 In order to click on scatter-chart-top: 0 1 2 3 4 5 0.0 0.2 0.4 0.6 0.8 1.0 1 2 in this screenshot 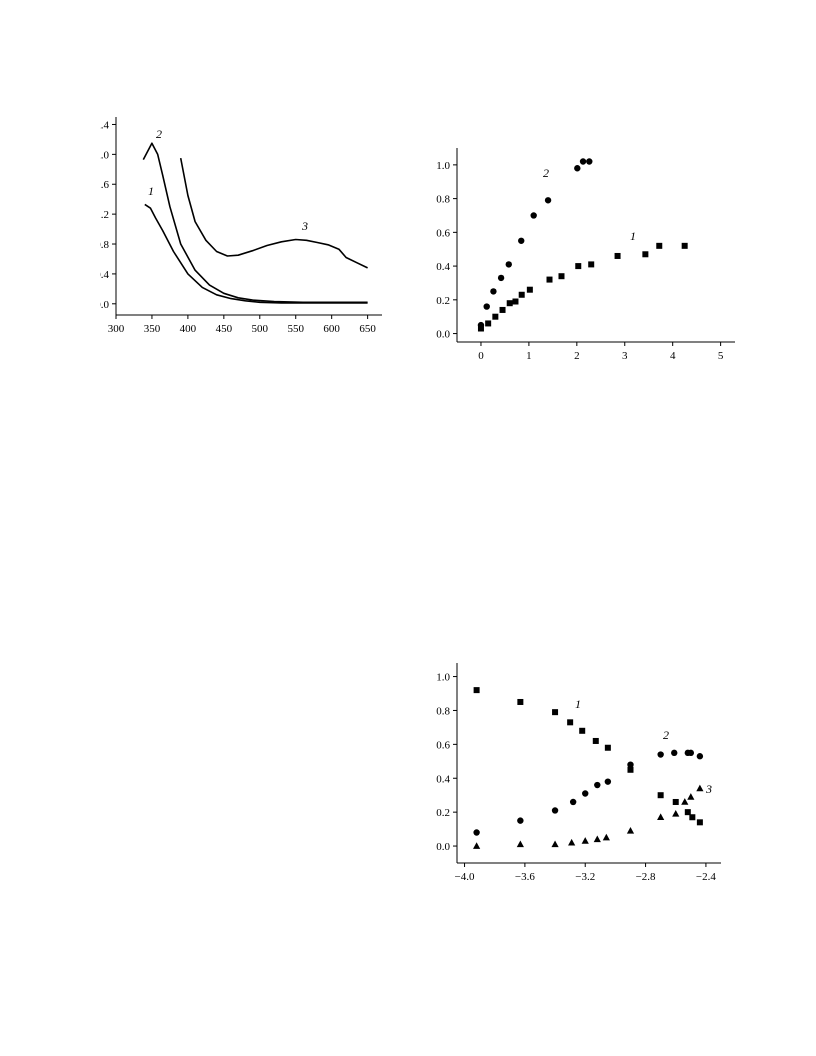, I will do `click(585, 255)`.